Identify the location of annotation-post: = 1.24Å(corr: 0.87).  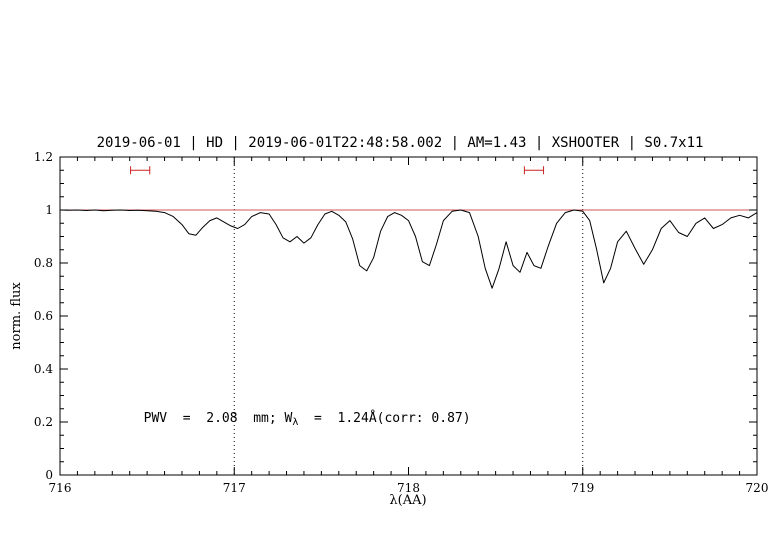
(384, 418).